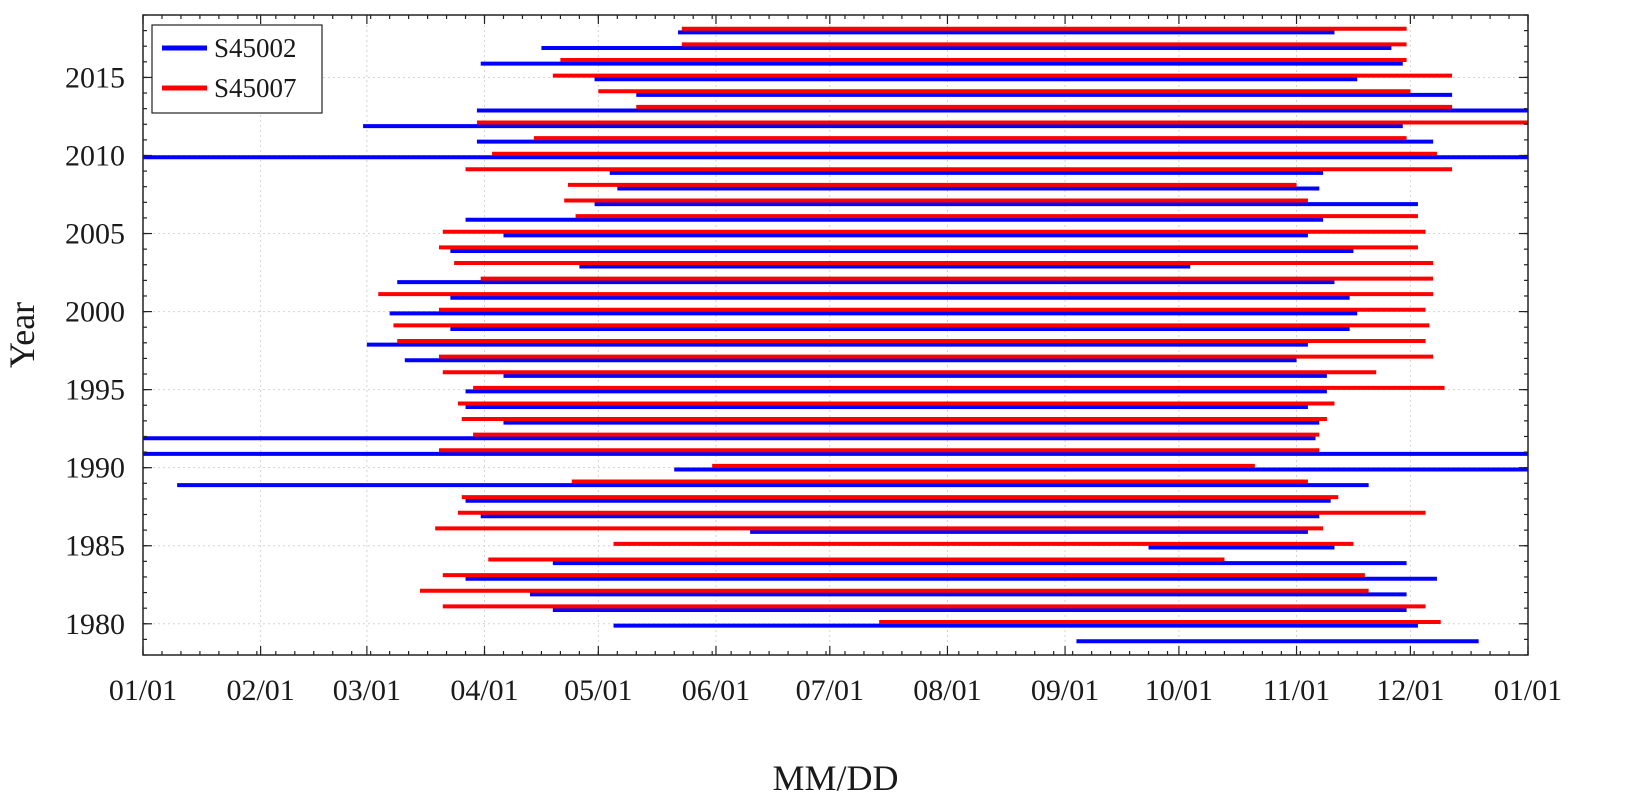 The height and width of the screenshot is (801, 1650). What do you see at coordinates (22, 335) in the screenshot?
I see `y-axis-label: Year` at bounding box center [22, 335].